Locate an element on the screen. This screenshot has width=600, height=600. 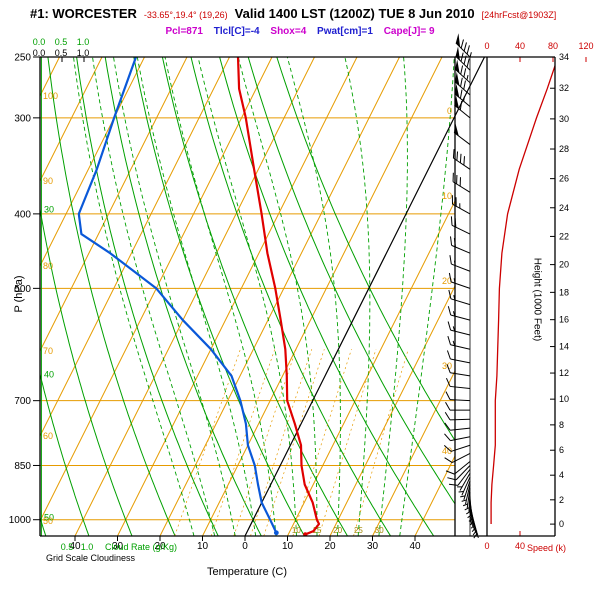
grid-cloud-tick: 1.0 is located at coordinates (83, 53).